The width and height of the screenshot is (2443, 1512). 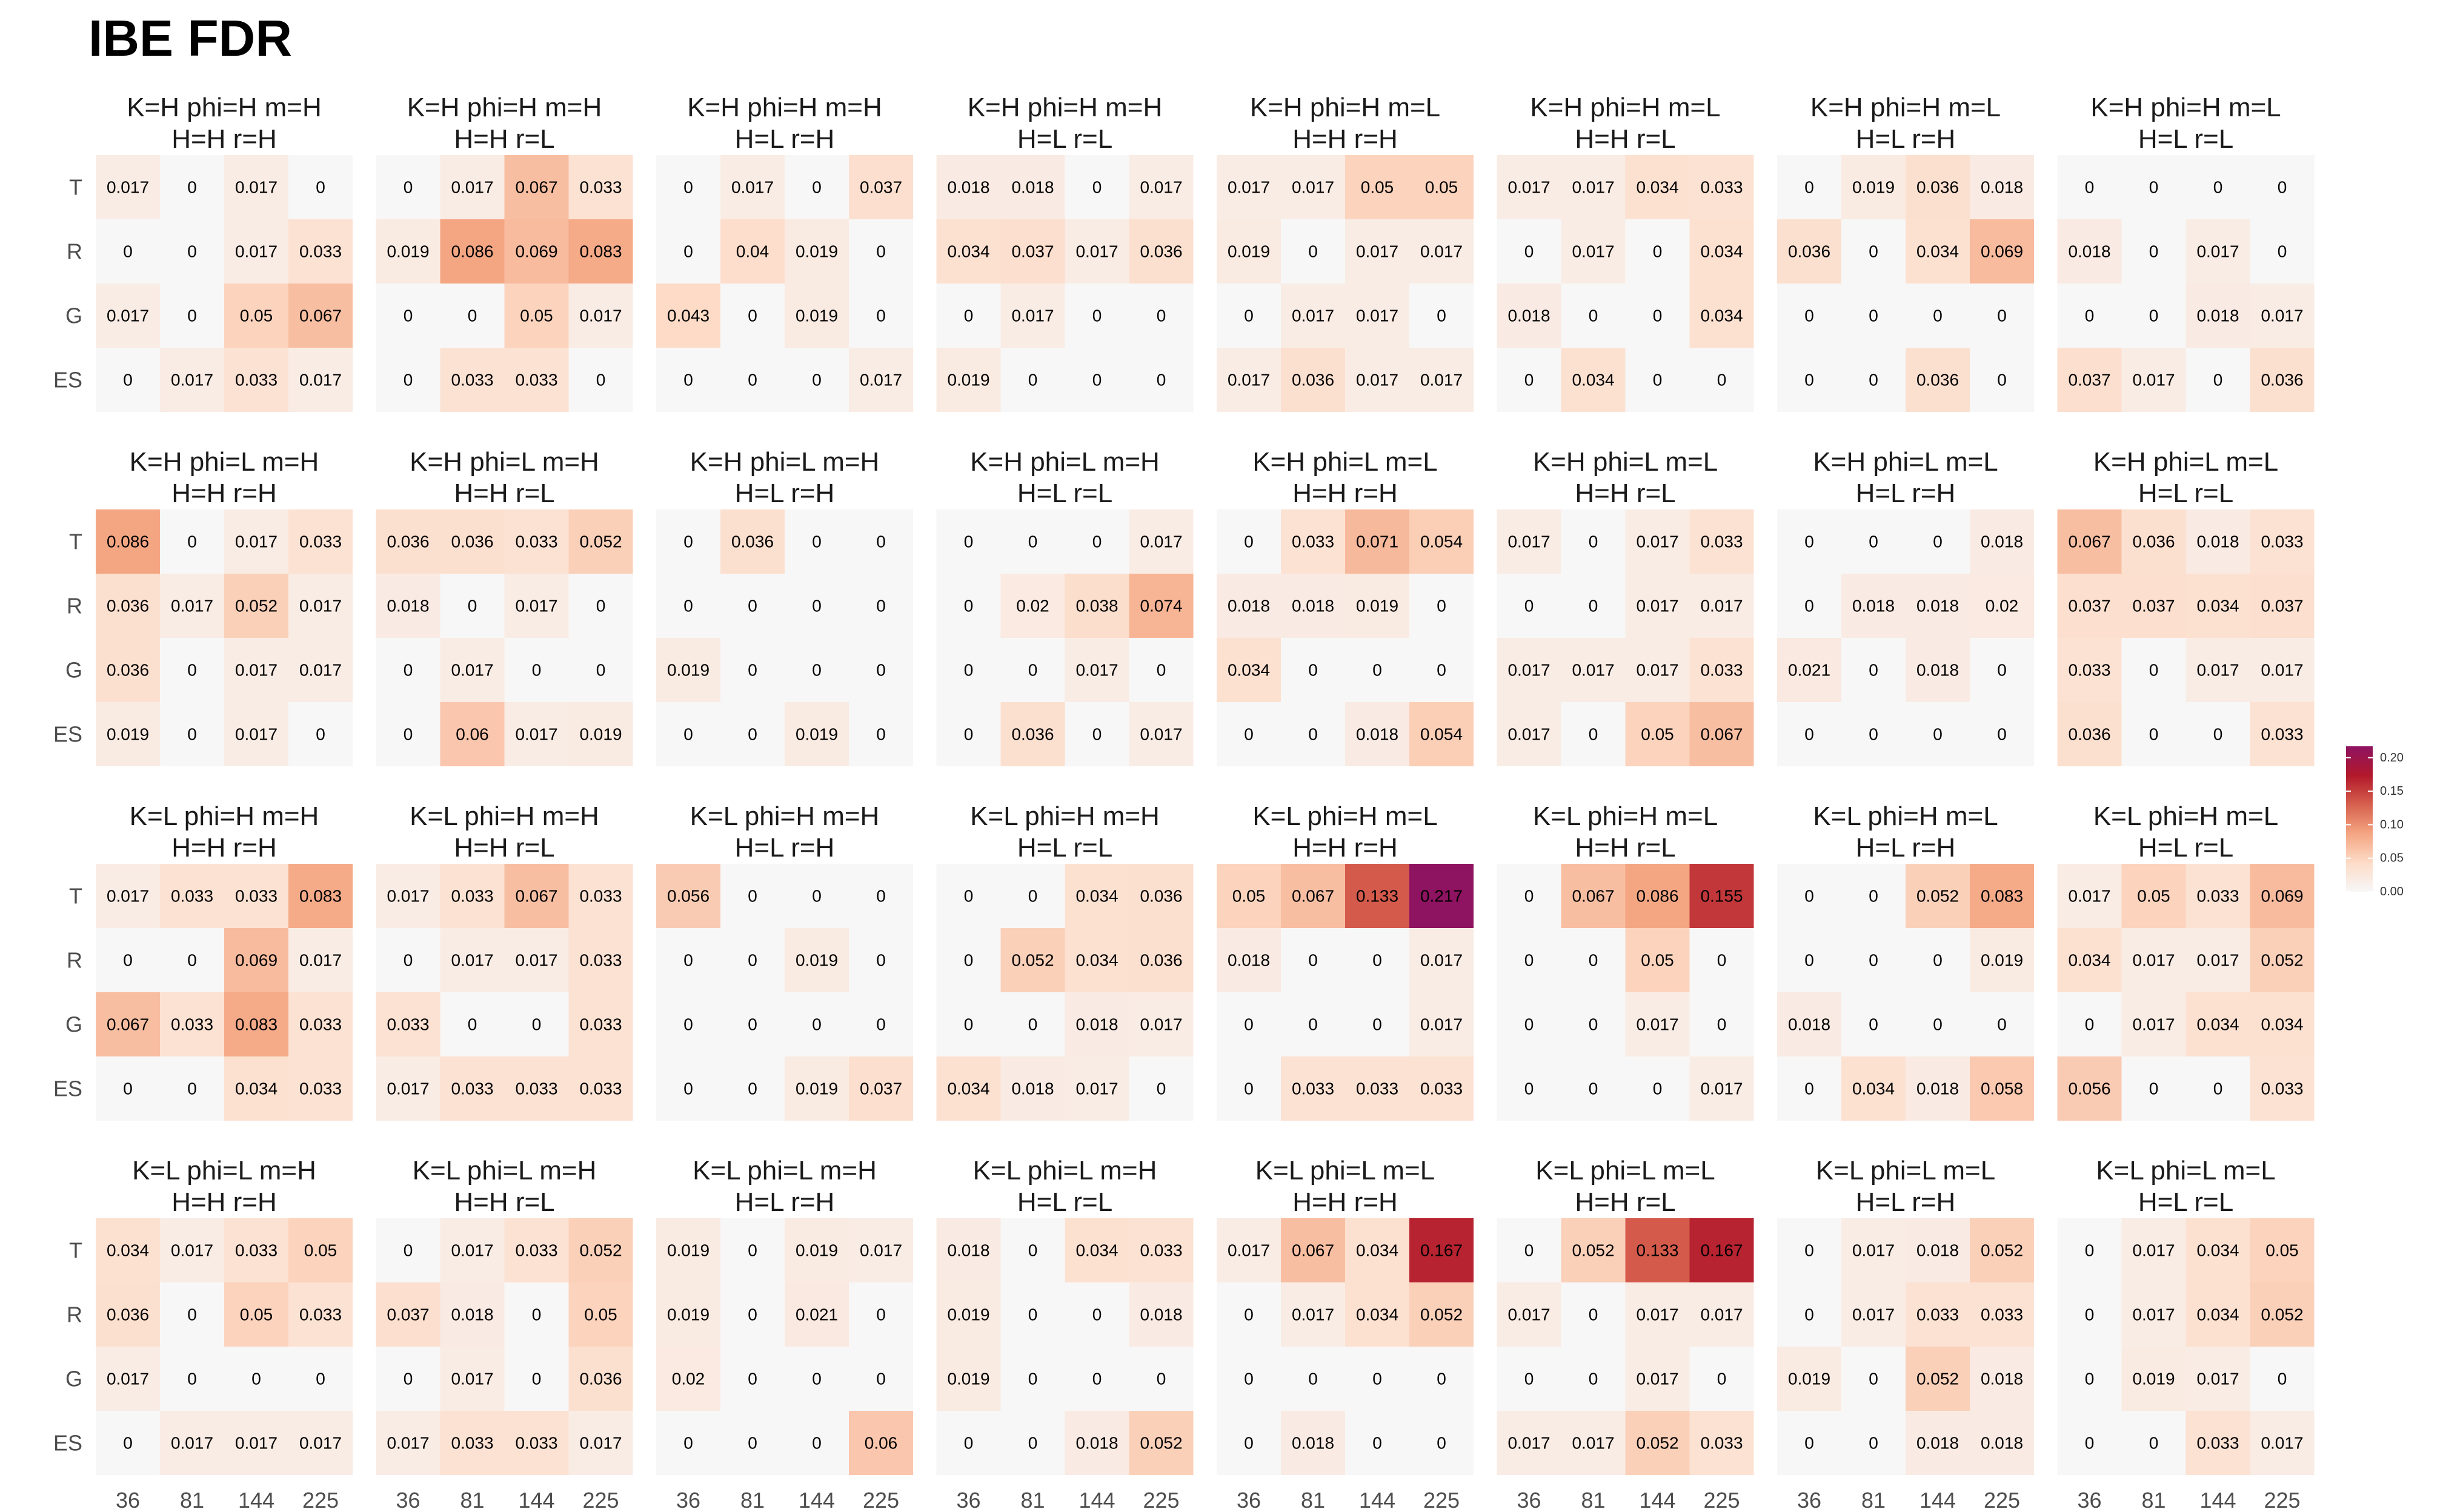 What do you see at coordinates (1377, 1500) in the screenshot?
I see `x-tick-label: 144` at bounding box center [1377, 1500].